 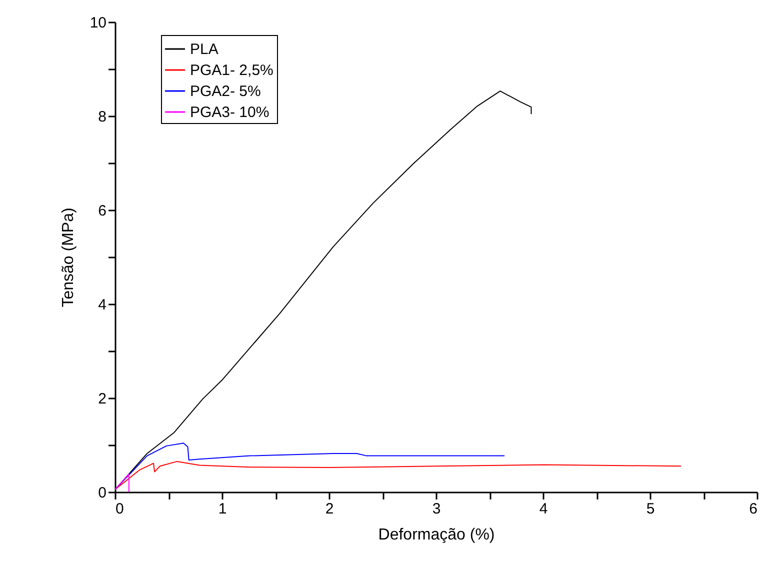 I want to click on x-axis-title: Deformação (%), so click(x=436, y=535).